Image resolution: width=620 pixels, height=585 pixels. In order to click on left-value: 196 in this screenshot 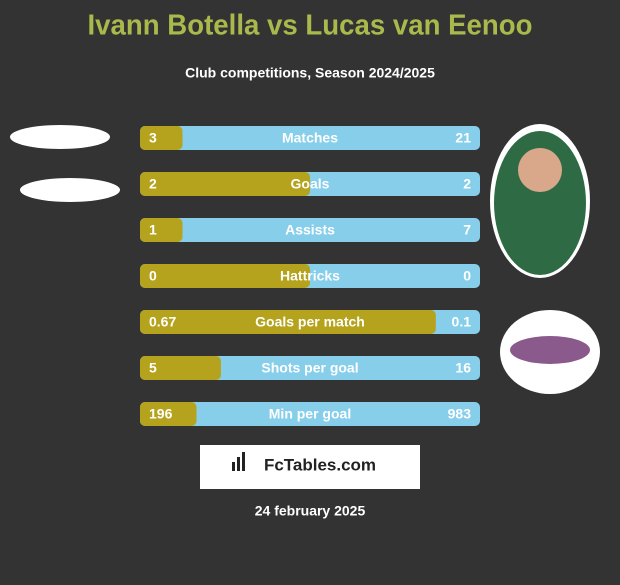, I will do `click(161, 414)`.